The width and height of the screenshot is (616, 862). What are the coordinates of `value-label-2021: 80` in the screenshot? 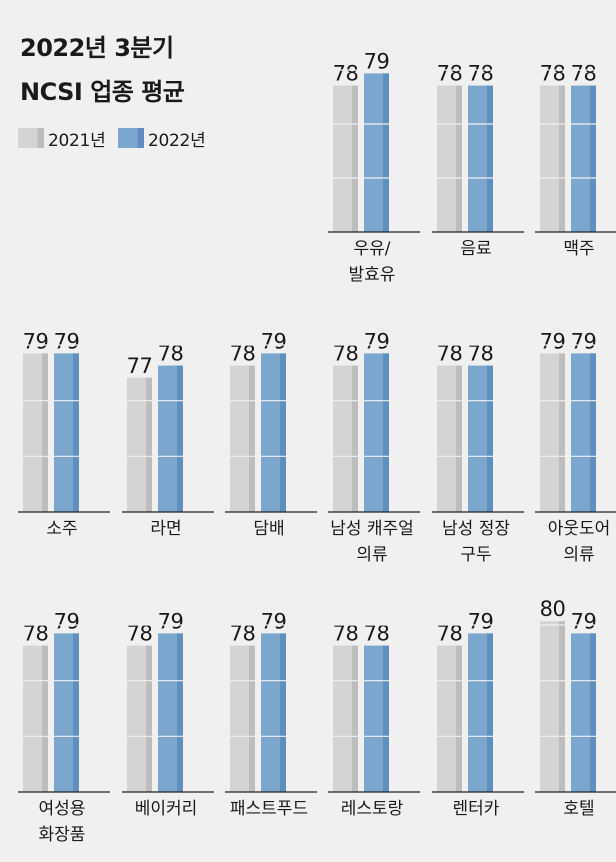 It's located at (553, 609).